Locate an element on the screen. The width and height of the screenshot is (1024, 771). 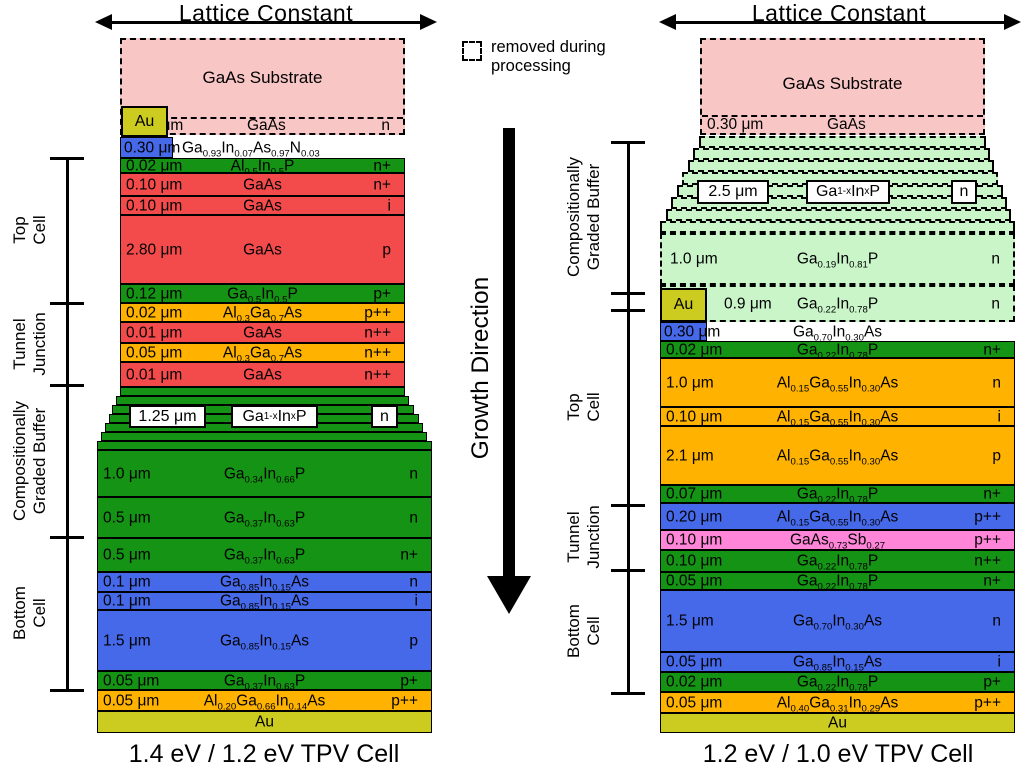
layer-row: 1.0 μm Ga0.19In0.81P n is located at coordinates (837, 259).